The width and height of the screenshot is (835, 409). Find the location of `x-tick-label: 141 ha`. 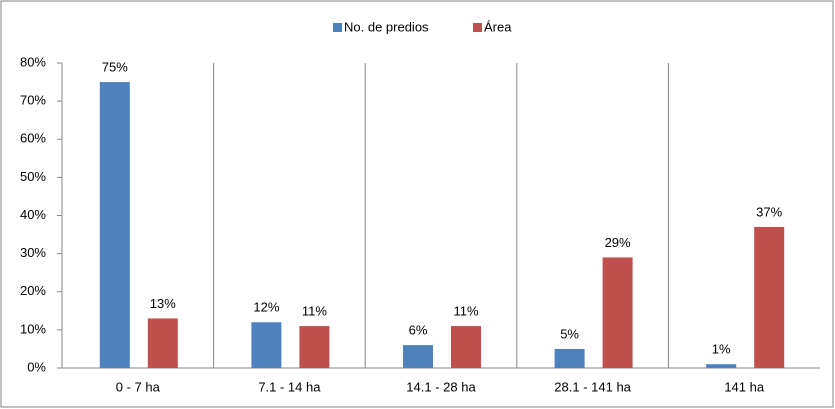

x-tick-label: 141 ha is located at coordinates (744, 386).